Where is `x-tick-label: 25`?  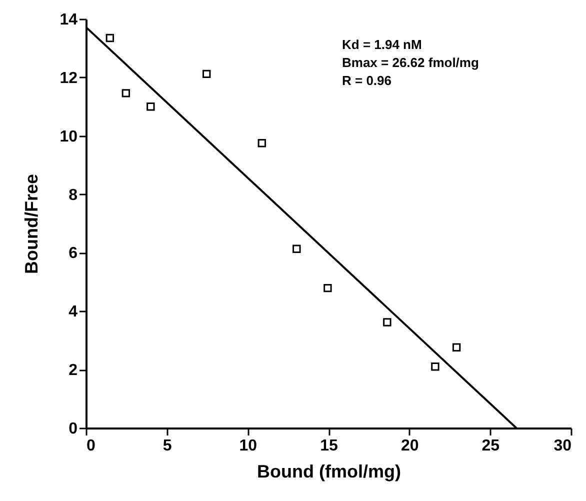
x-tick-label: 25 is located at coordinates (491, 446).